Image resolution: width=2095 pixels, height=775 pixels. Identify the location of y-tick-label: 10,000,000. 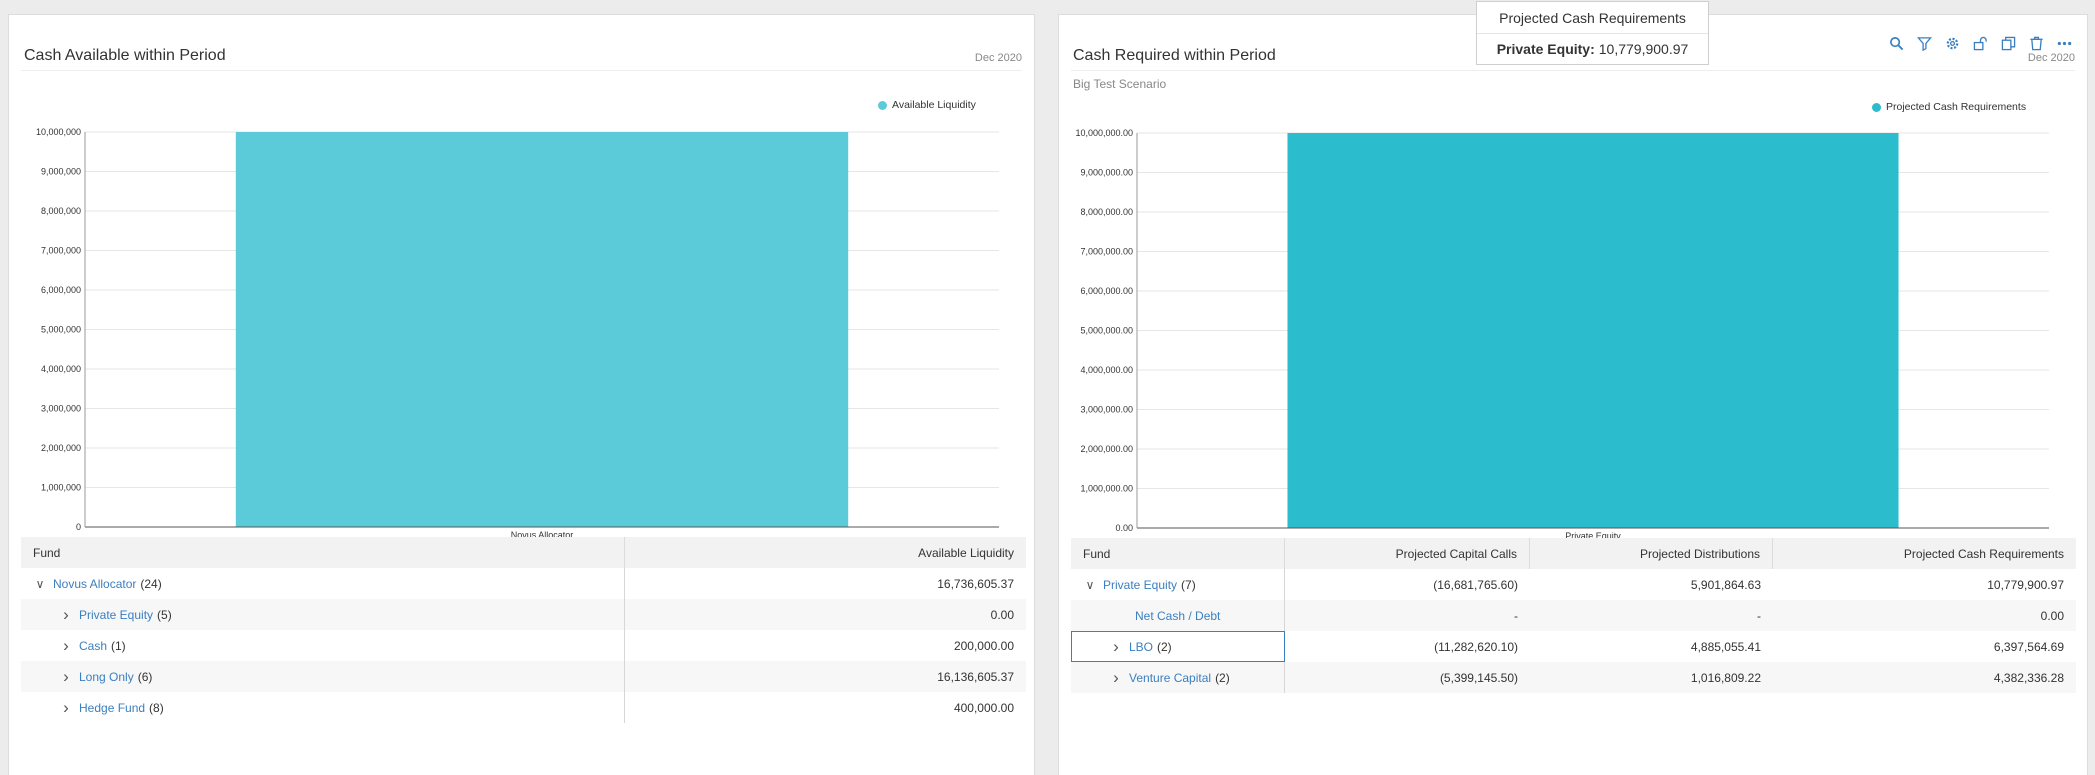
(58, 132).